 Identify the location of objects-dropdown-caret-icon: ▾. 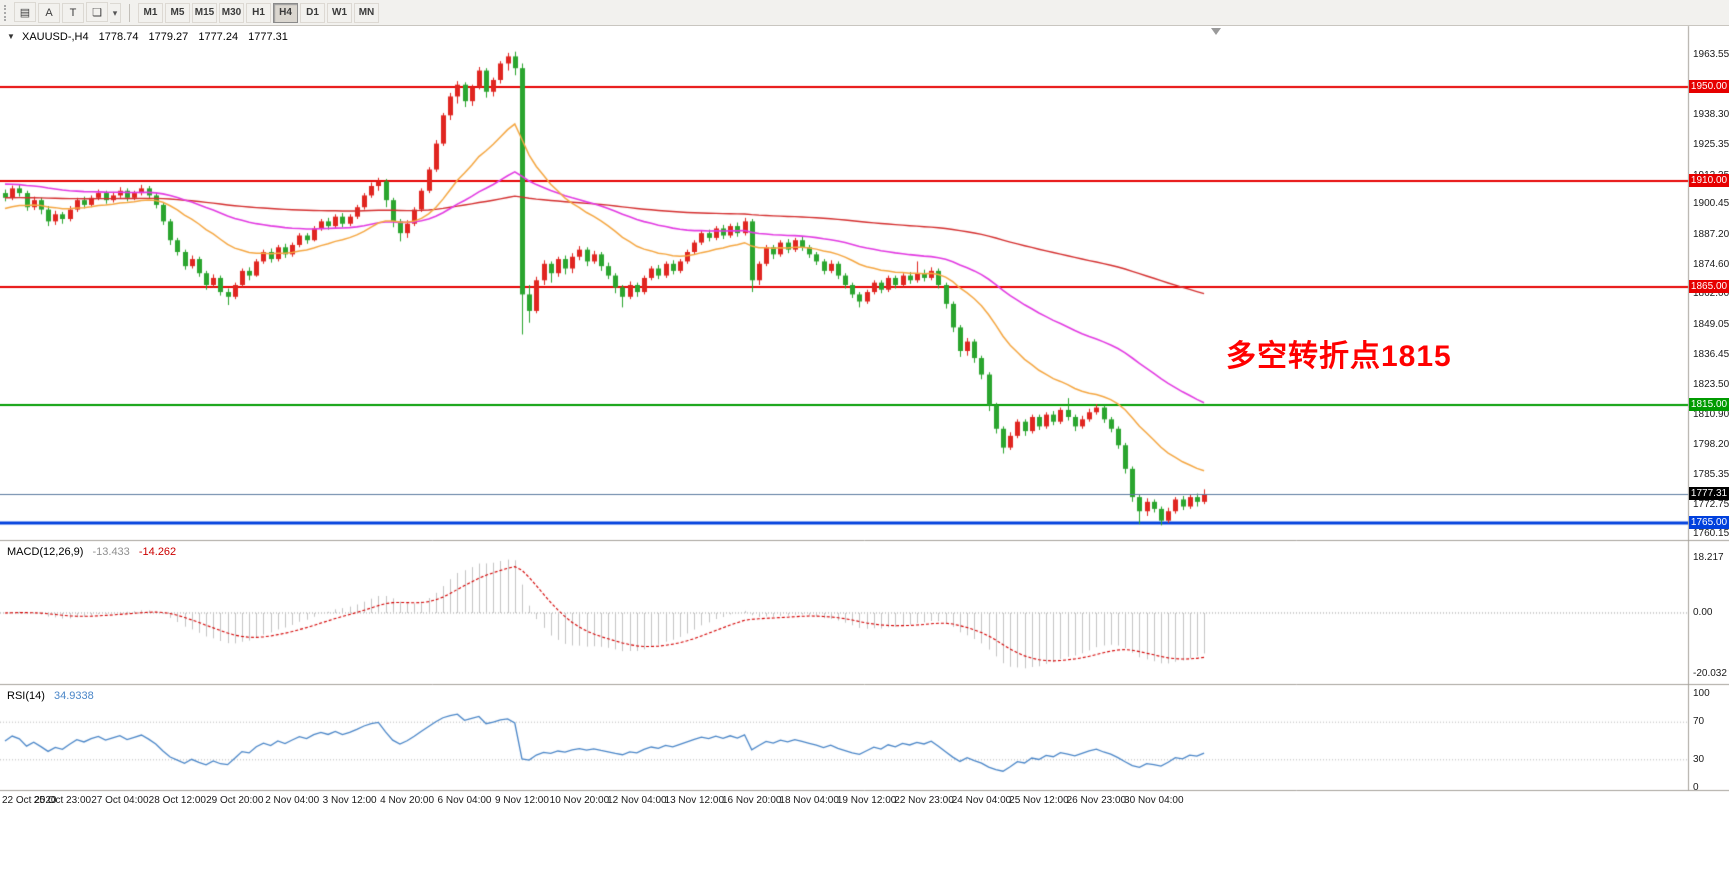
(115, 13).